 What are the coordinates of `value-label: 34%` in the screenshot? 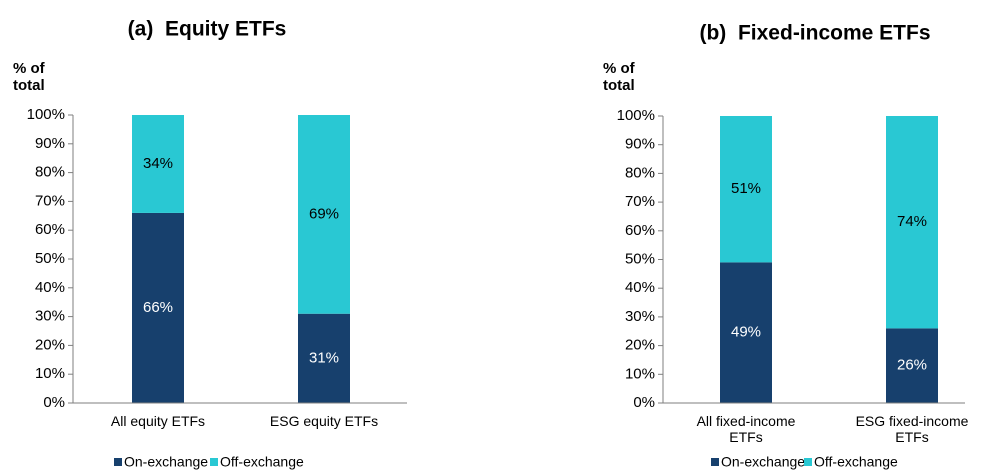 It's located at (158, 163).